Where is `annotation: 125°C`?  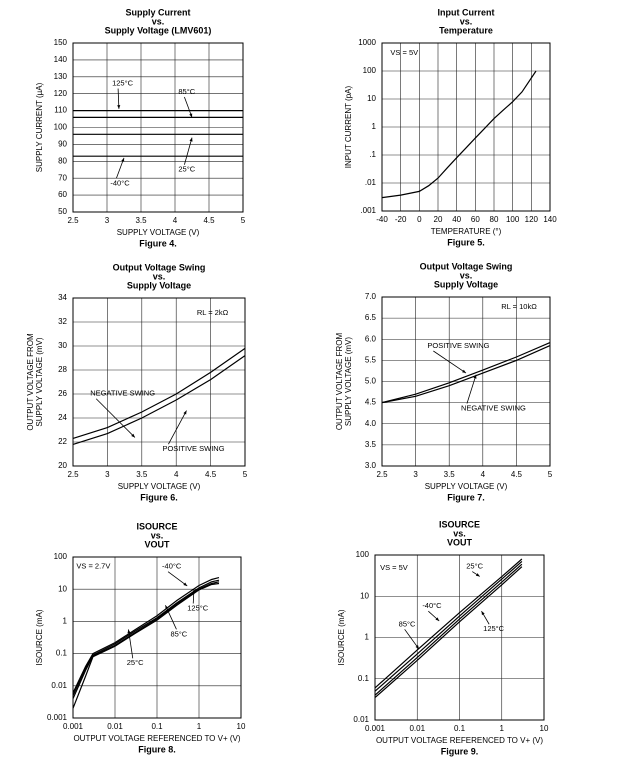 annotation: 125°C is located at coordinates (123, 83).